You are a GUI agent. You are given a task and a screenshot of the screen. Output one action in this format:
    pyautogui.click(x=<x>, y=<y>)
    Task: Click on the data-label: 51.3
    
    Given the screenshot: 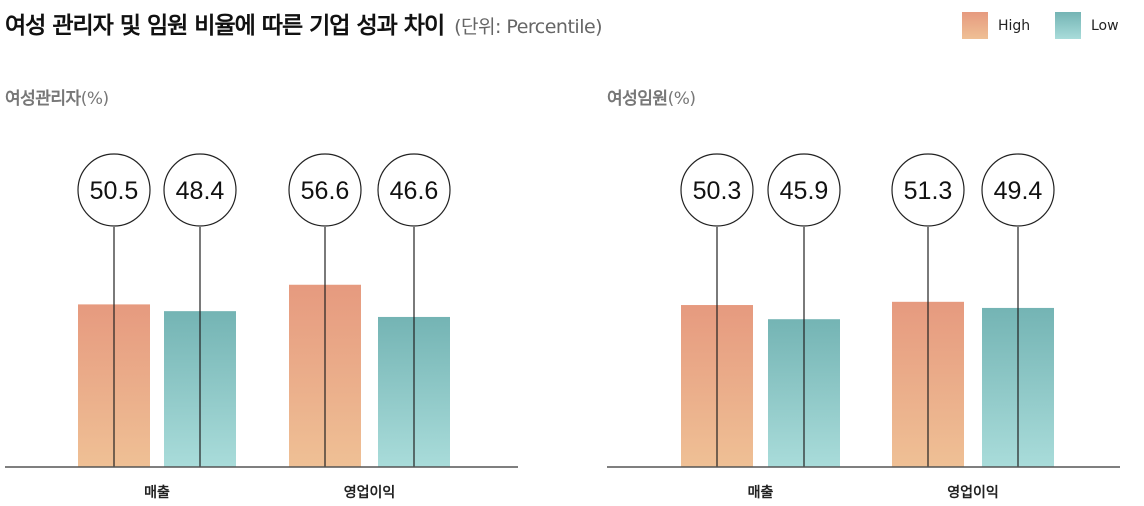 What is the action you would take?
    pyautogui.click(x=928, y=191)
    